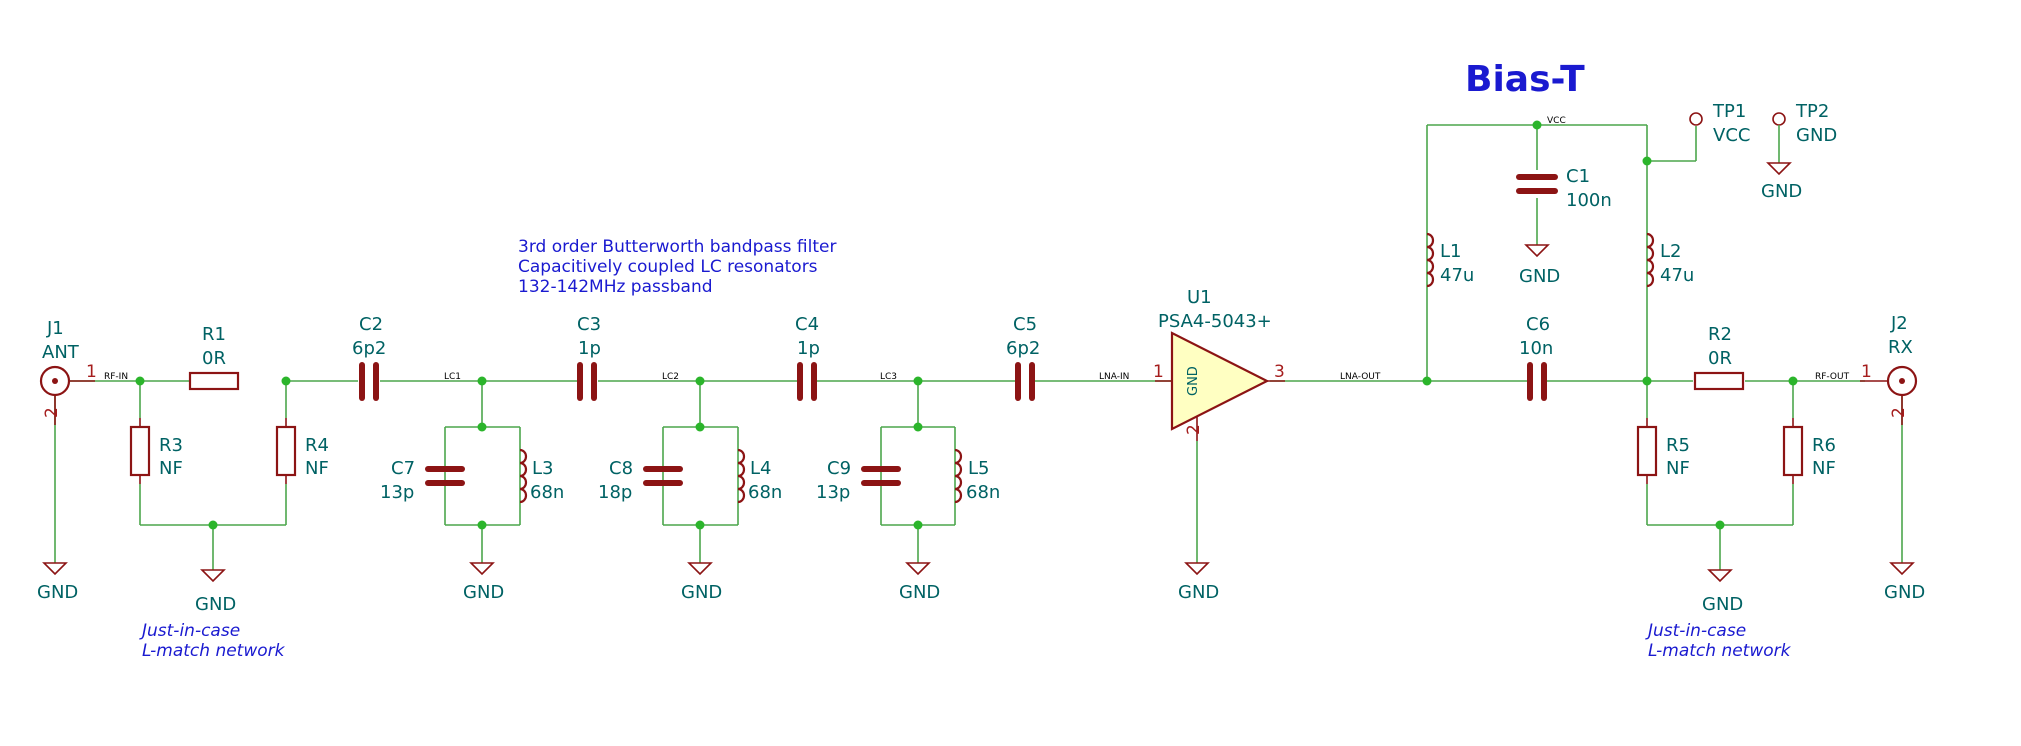  Describe the element at coordinates (1220, 381) in the screenshot. I see `amplifier-triangle-icon` at that location.